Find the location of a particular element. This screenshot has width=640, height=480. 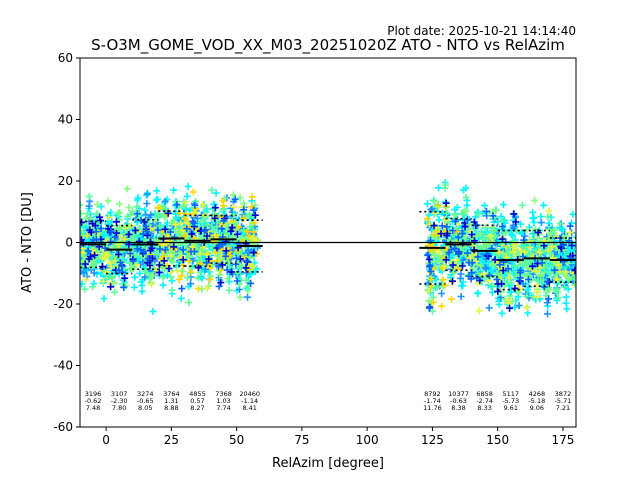

x-tick-label: 100 is located at coordinates (367, 440).